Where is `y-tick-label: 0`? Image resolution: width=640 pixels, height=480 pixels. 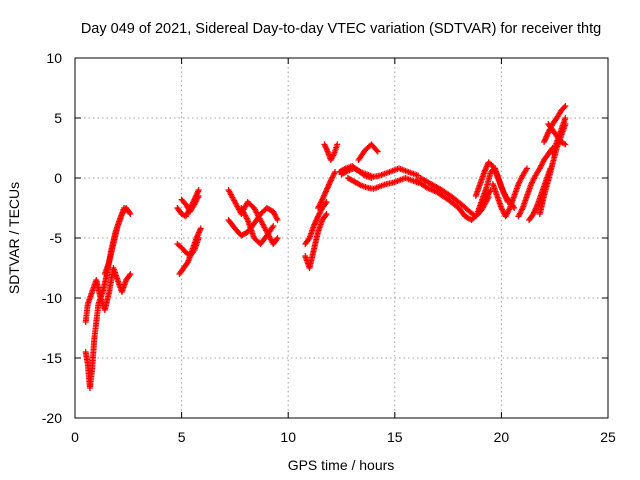
y-tick-label: 0 is located at coordinates (58, 178).